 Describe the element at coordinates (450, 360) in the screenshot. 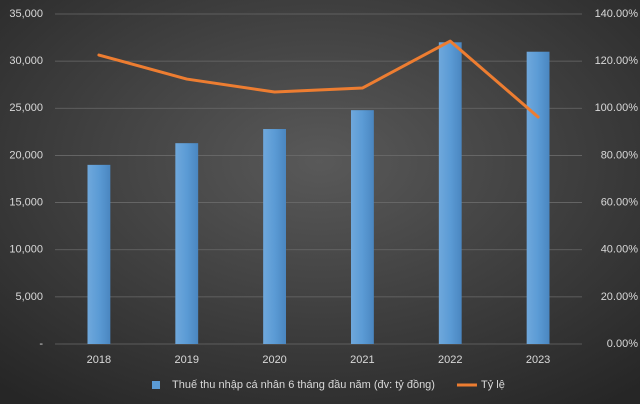

I see `x-tick-label: 2022` at that location.